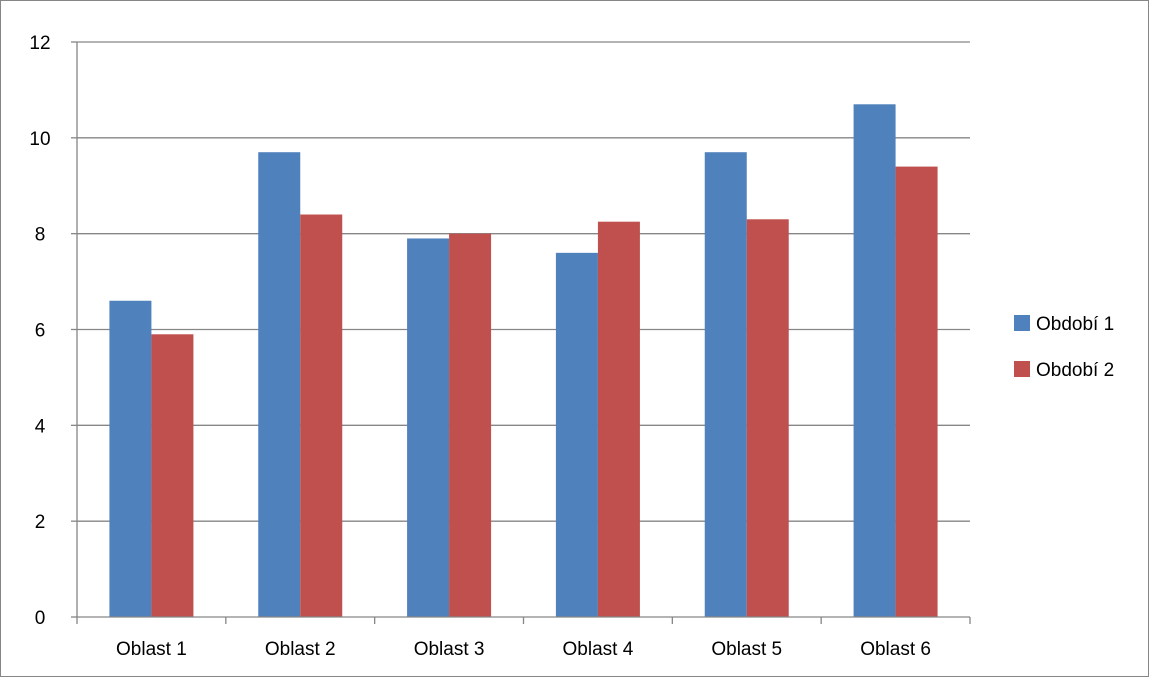  Describe the element at coordinates (40, 426) in the screenshot. I see `y-tick-label: 4` at that location.